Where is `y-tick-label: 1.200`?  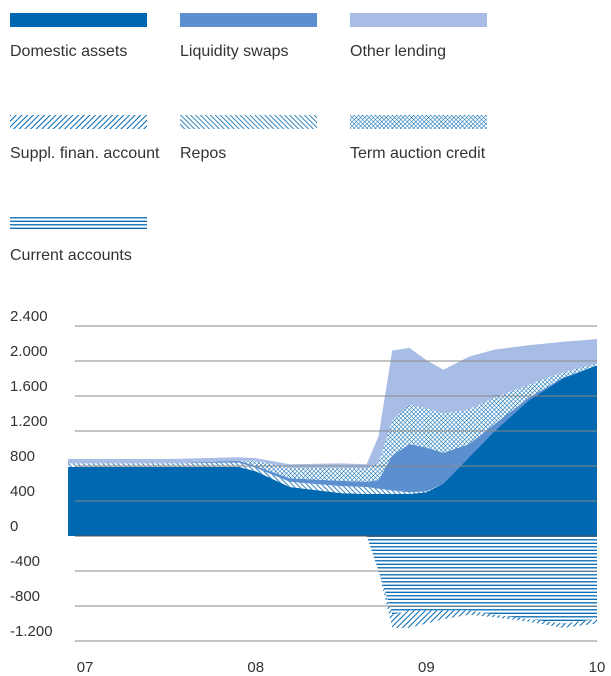 y-tick-label: 1.200 is located at coordinates (29, 421).